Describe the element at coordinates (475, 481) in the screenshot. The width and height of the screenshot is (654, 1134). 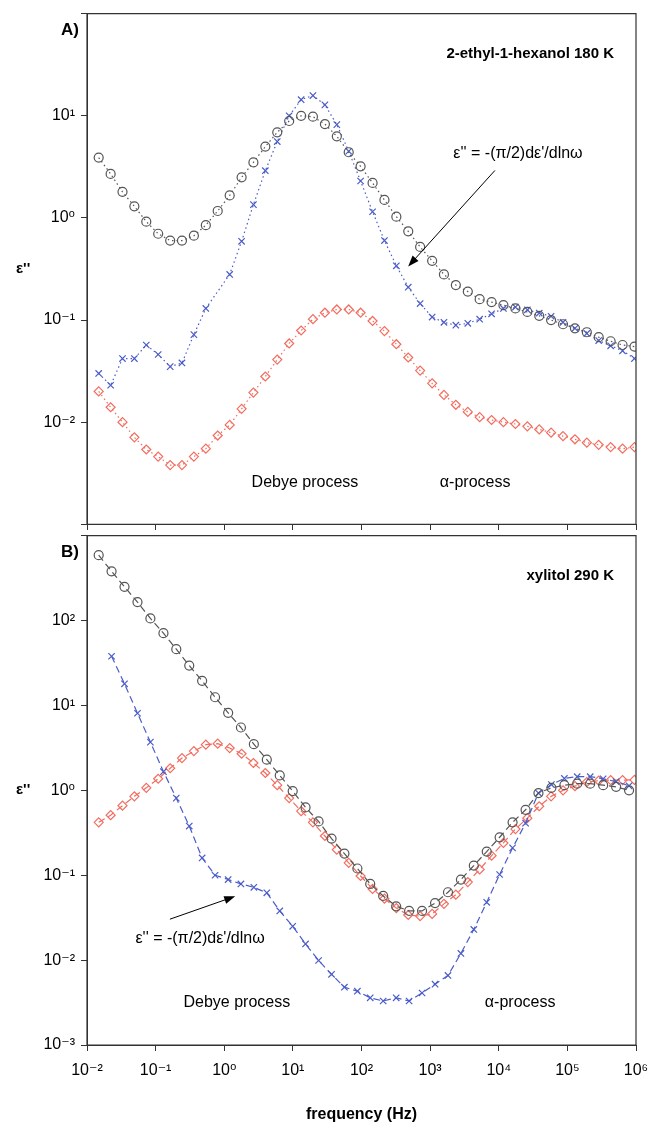
I see `annotation: α-process` at that location.